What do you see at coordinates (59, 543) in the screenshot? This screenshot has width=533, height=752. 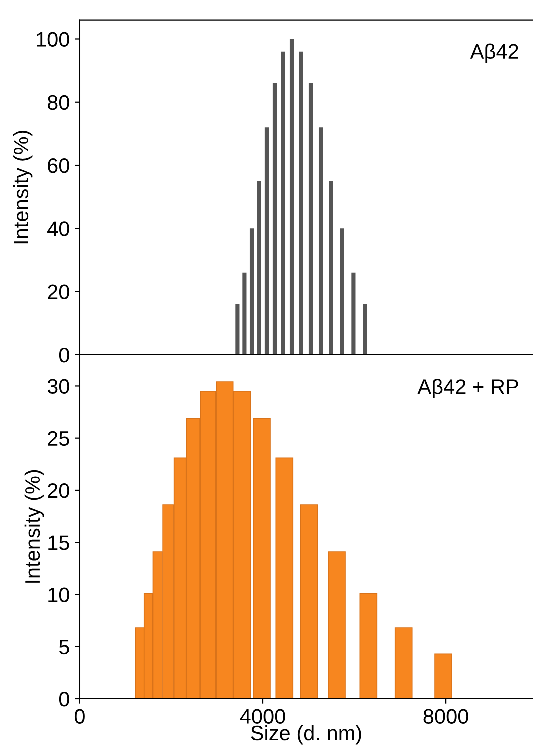 I see `y-tick-label: 15` at bounding box center [59, 543].